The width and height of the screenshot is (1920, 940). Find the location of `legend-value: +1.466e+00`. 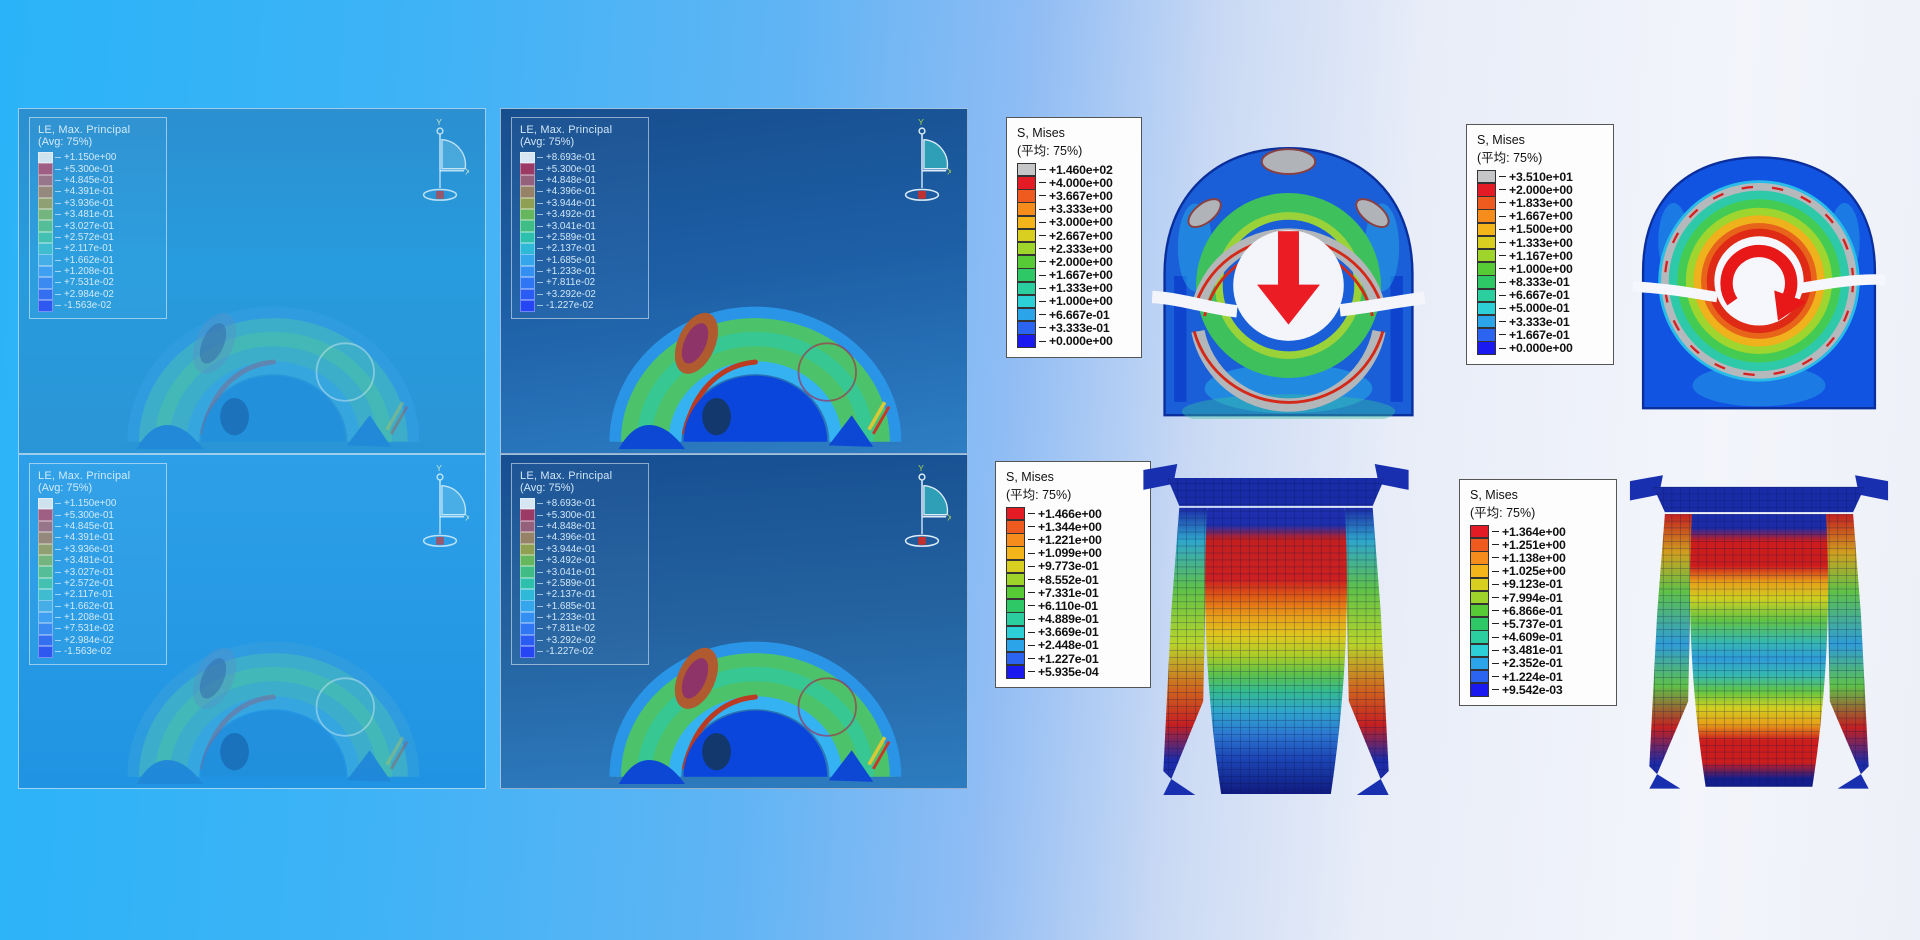

legend-value: +1.466e+00 is located at coordinates (1070, 513).